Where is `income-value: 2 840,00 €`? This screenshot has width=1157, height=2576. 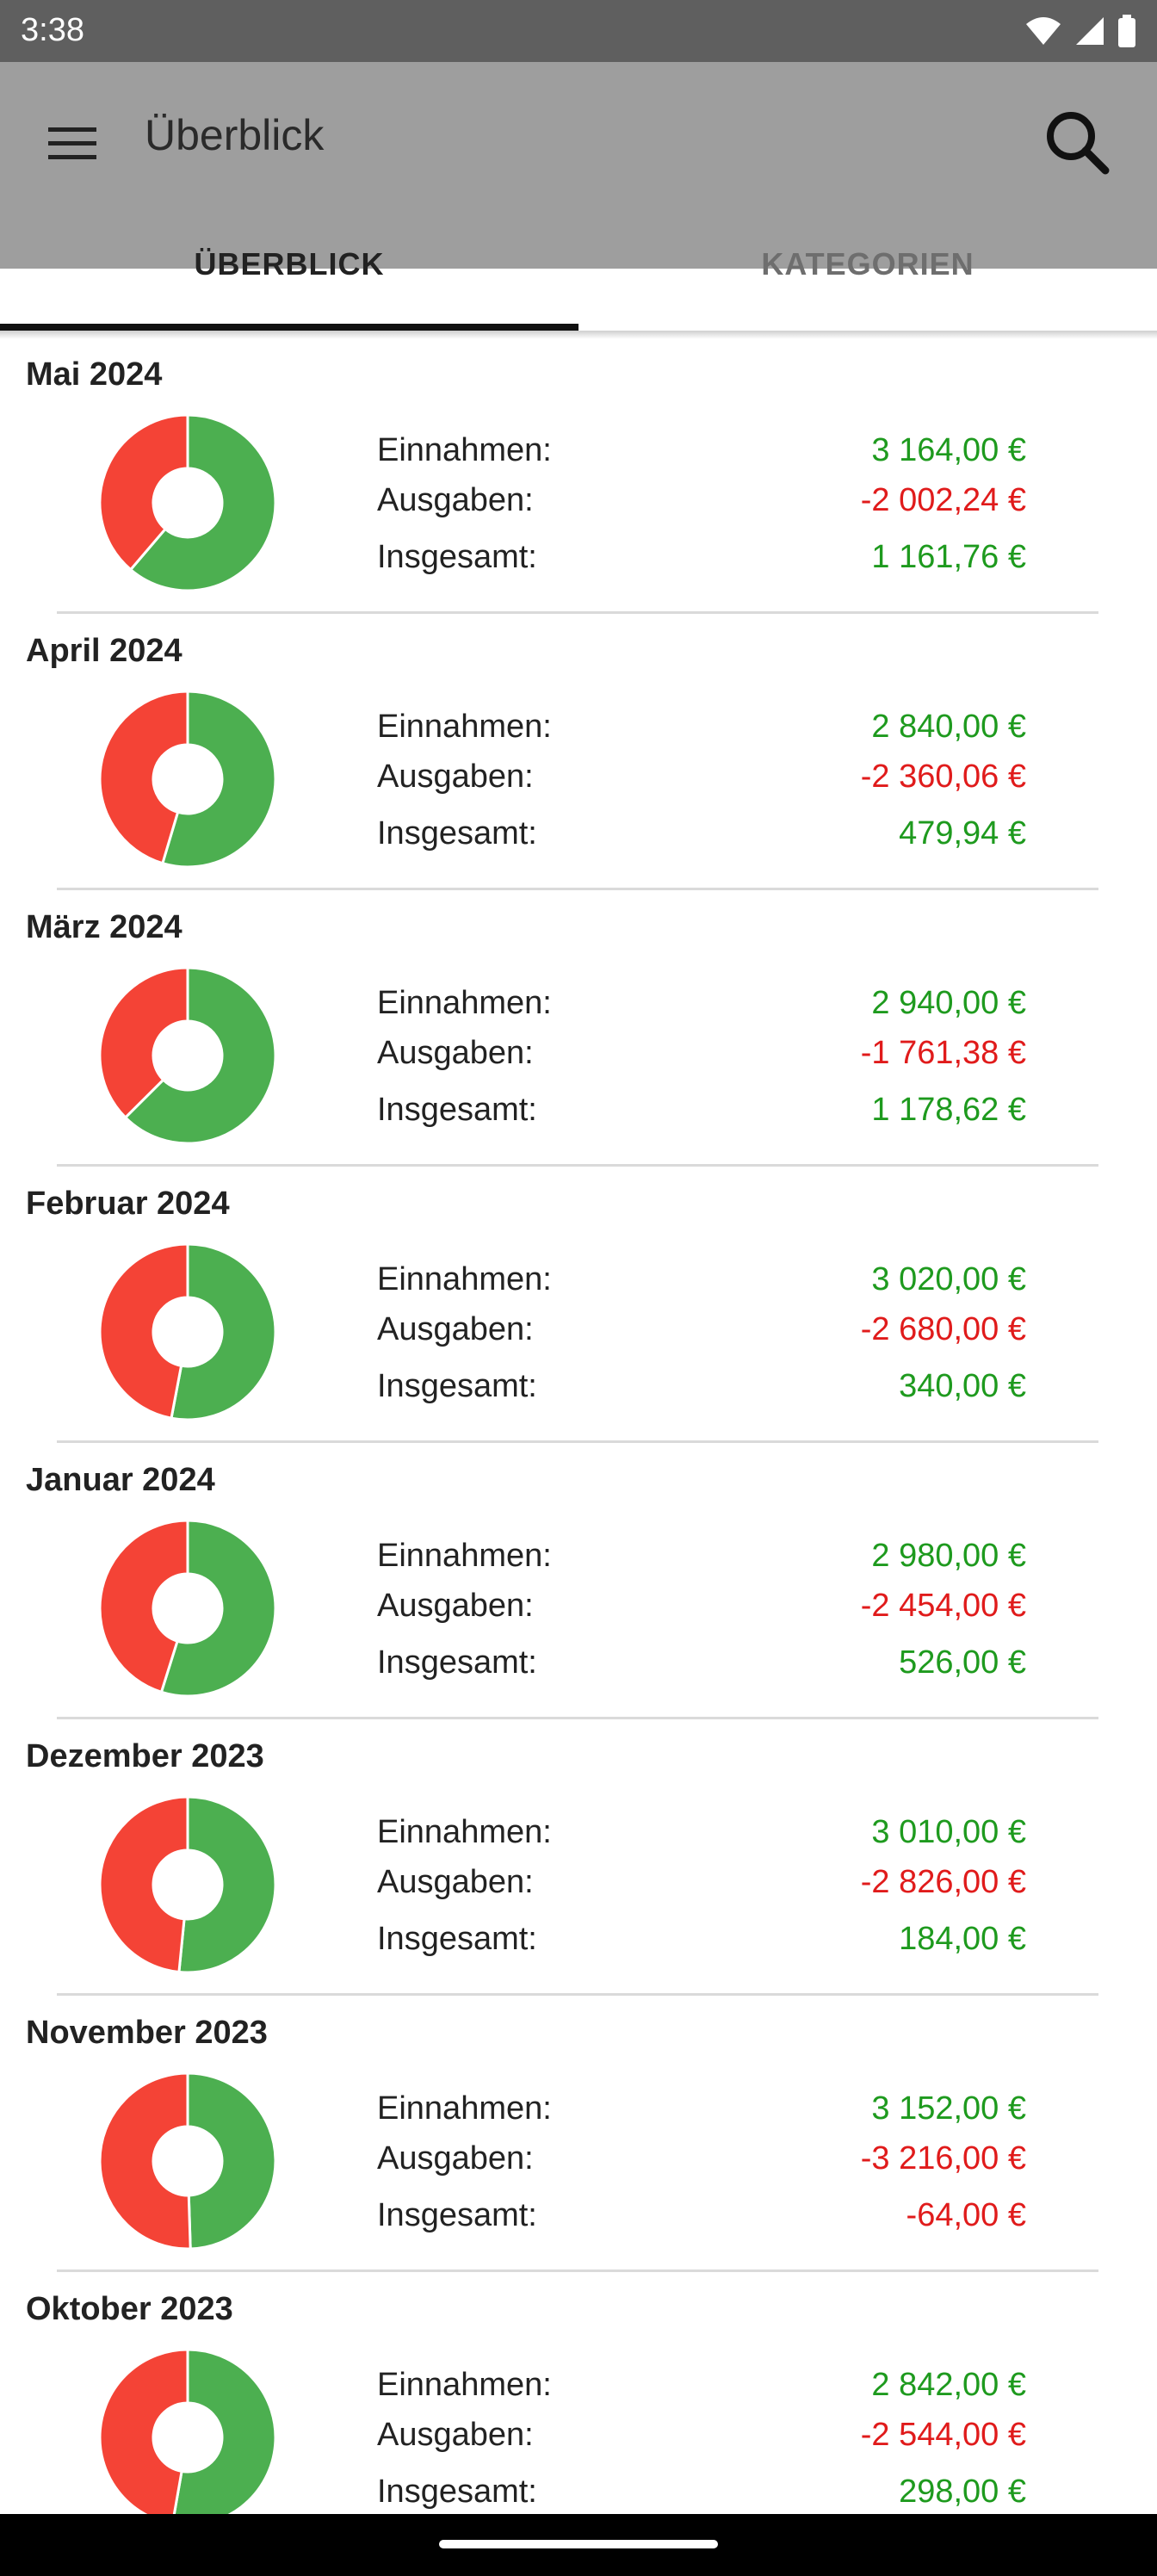 income-value: 2 840,00 € is located at coordinates (949, 727).